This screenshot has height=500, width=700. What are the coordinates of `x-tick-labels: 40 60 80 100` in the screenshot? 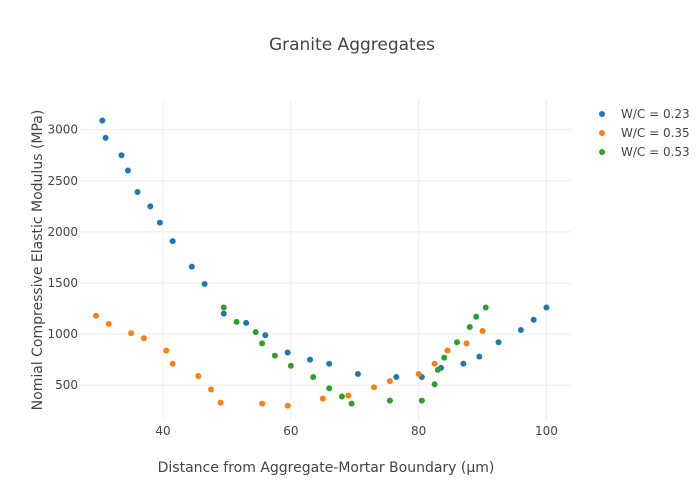 It's located at (356, 431).